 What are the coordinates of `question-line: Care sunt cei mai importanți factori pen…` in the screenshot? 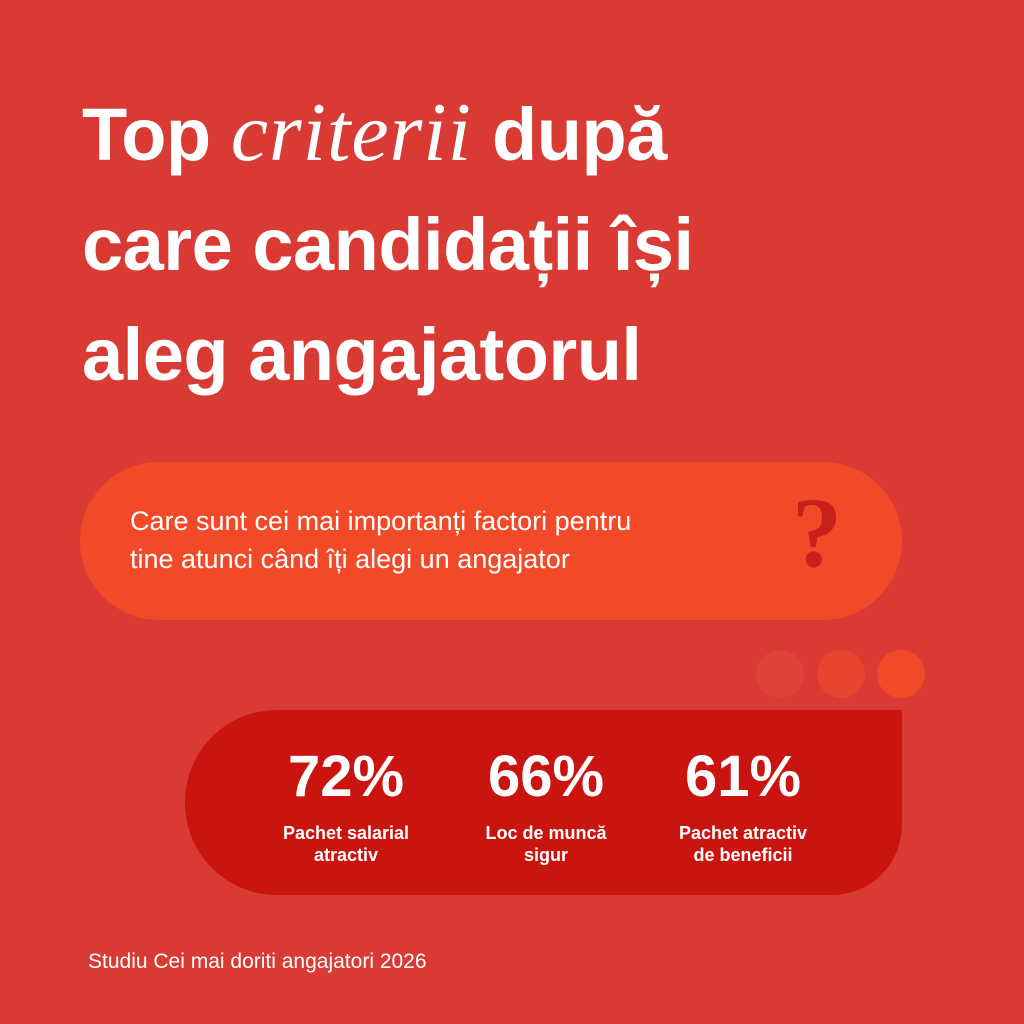 It's located at (381, 521).